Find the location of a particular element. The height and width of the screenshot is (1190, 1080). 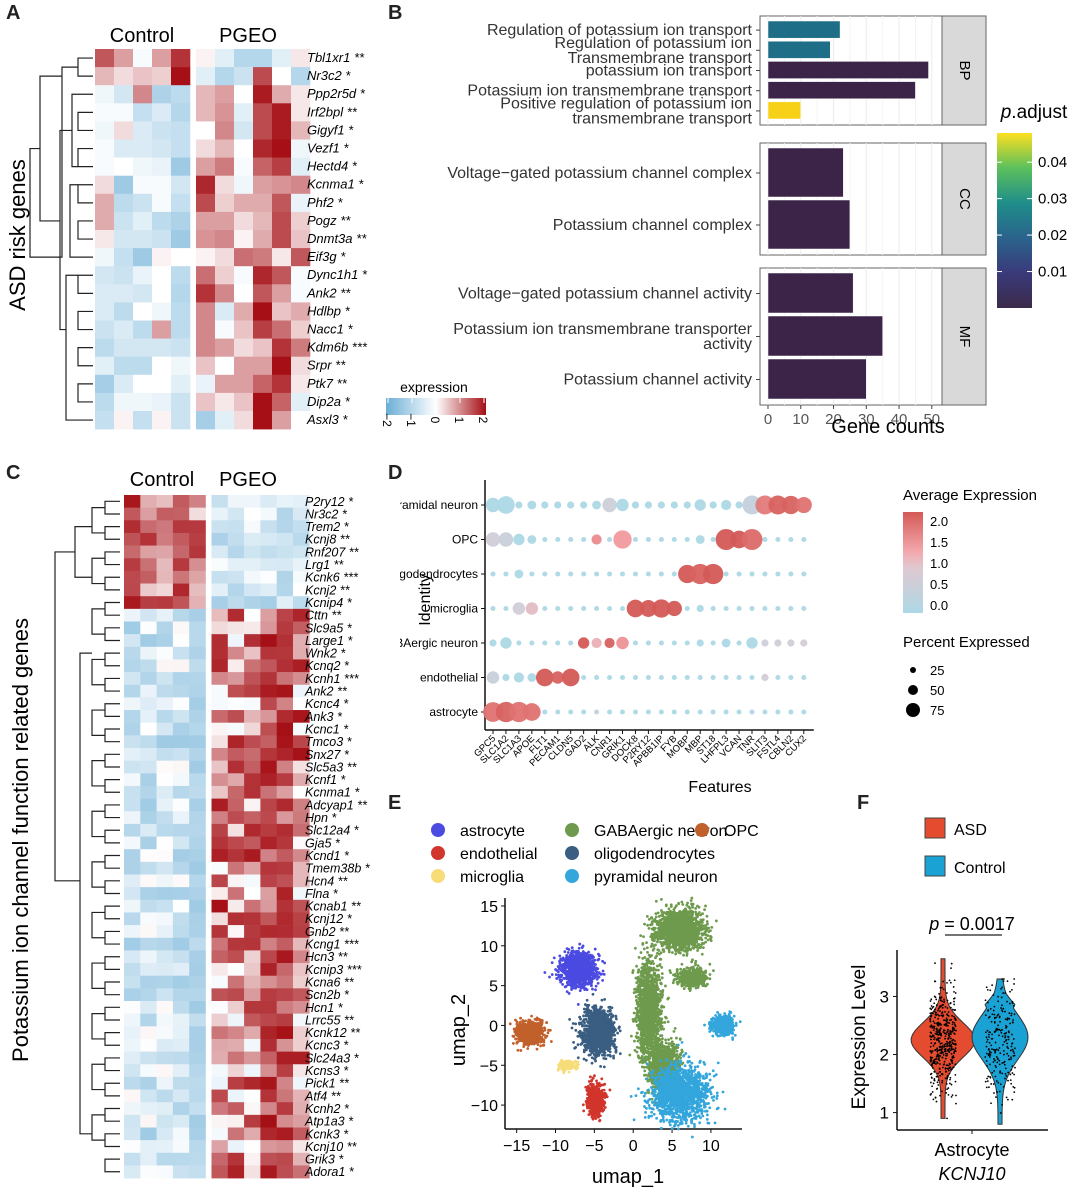

heatmap-row-label: Pick1 ** is located at coordinates (327, 1084).